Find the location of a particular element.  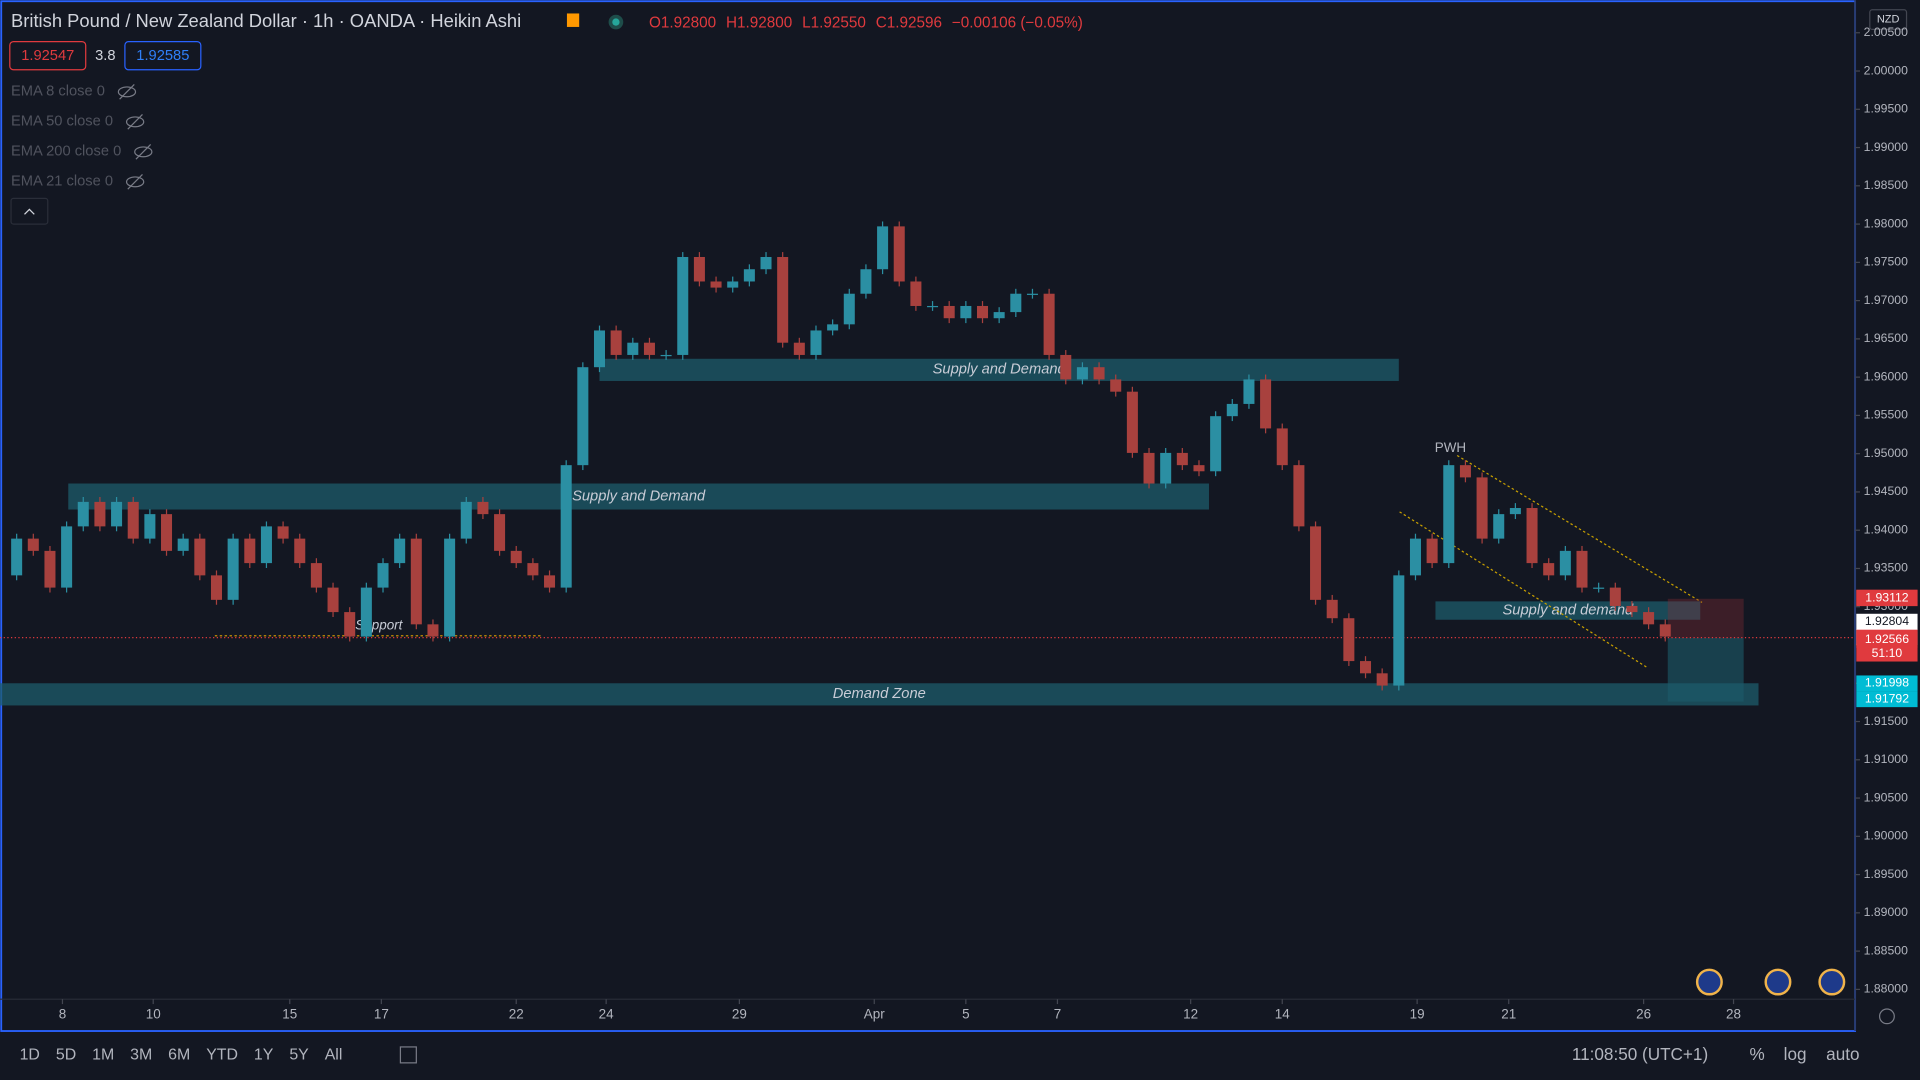

zone-label: Supply and demand is located at coordinates (1568, 610).